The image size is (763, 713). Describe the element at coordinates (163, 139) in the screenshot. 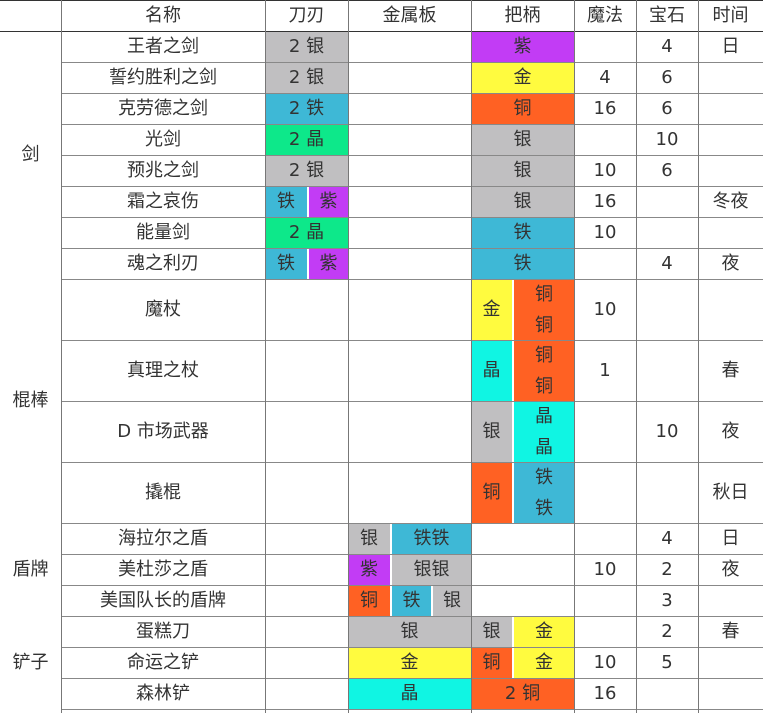

I see `item-name: 光剑` at that location.